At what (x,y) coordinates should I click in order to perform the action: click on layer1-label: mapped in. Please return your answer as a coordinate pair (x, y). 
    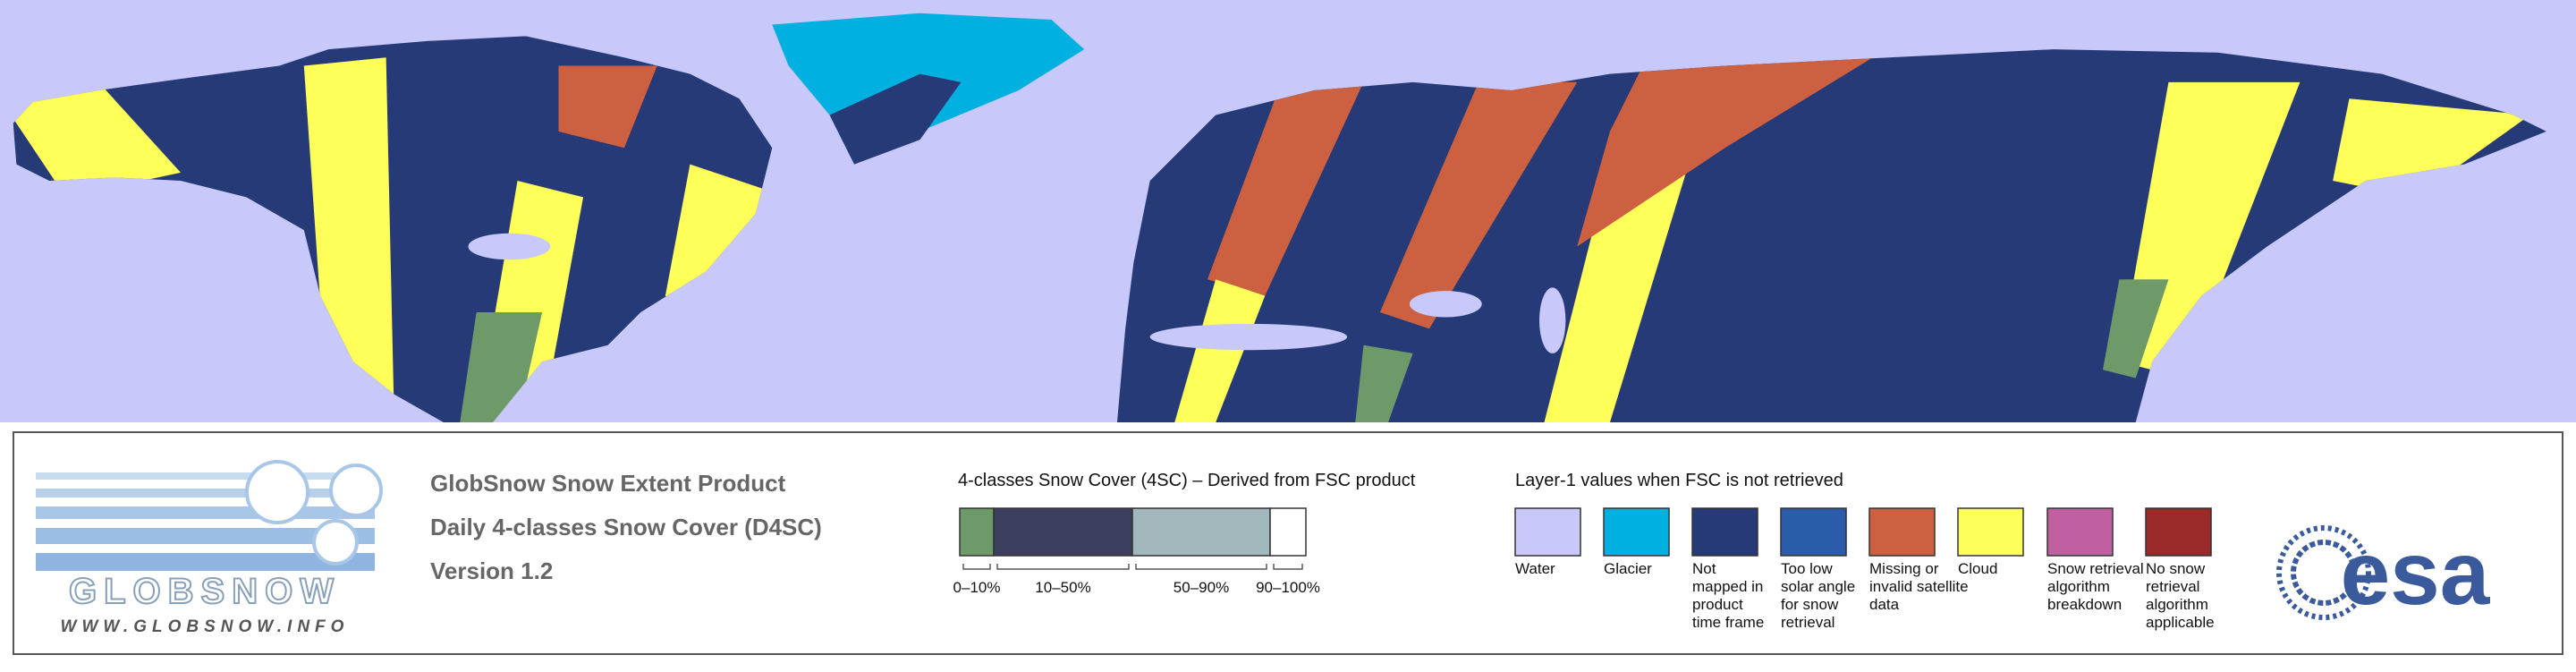
    Looking at the image, I should click on (1727, 586).